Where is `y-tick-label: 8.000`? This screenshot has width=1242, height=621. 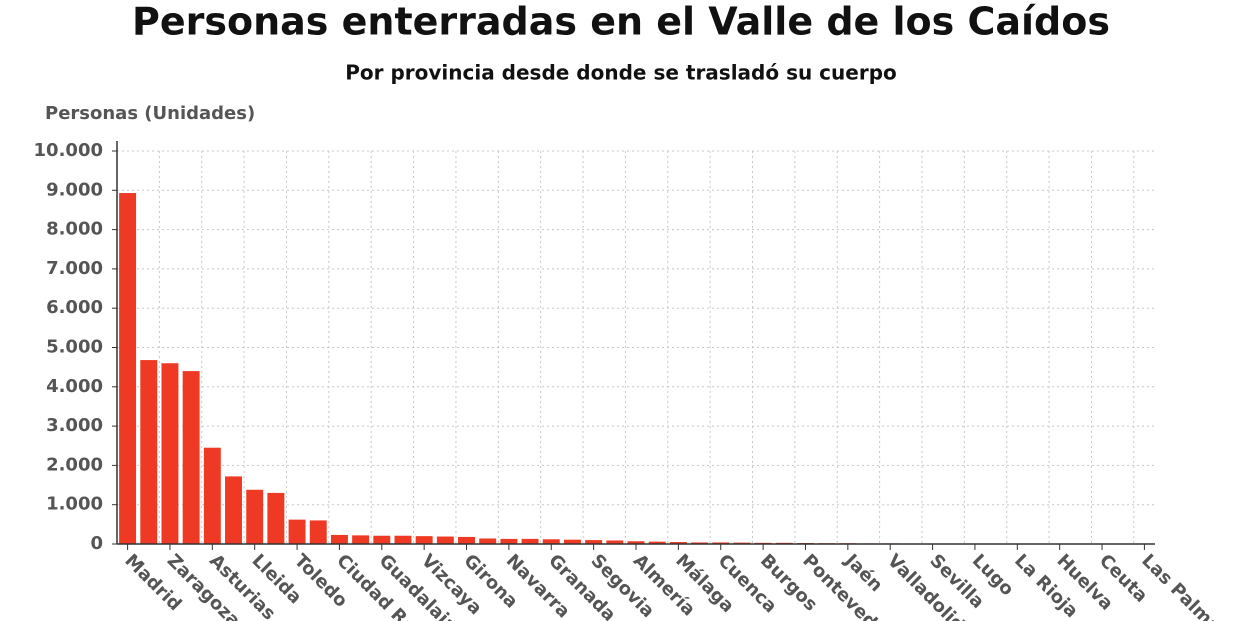 y-tick-label: 8.000 is located at coordinates (74, 229).